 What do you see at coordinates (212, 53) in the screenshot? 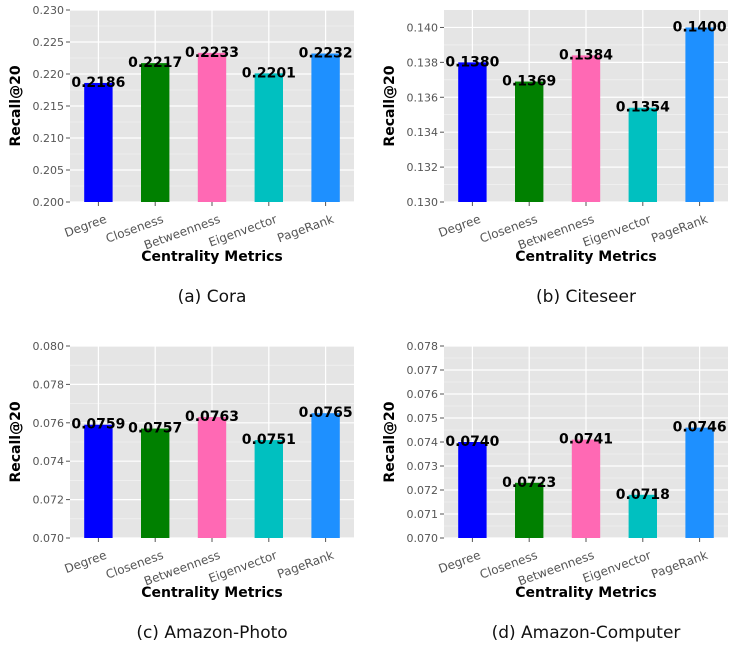
I see `bar-value-label: 0.2233` at bounding box center [212, 53].